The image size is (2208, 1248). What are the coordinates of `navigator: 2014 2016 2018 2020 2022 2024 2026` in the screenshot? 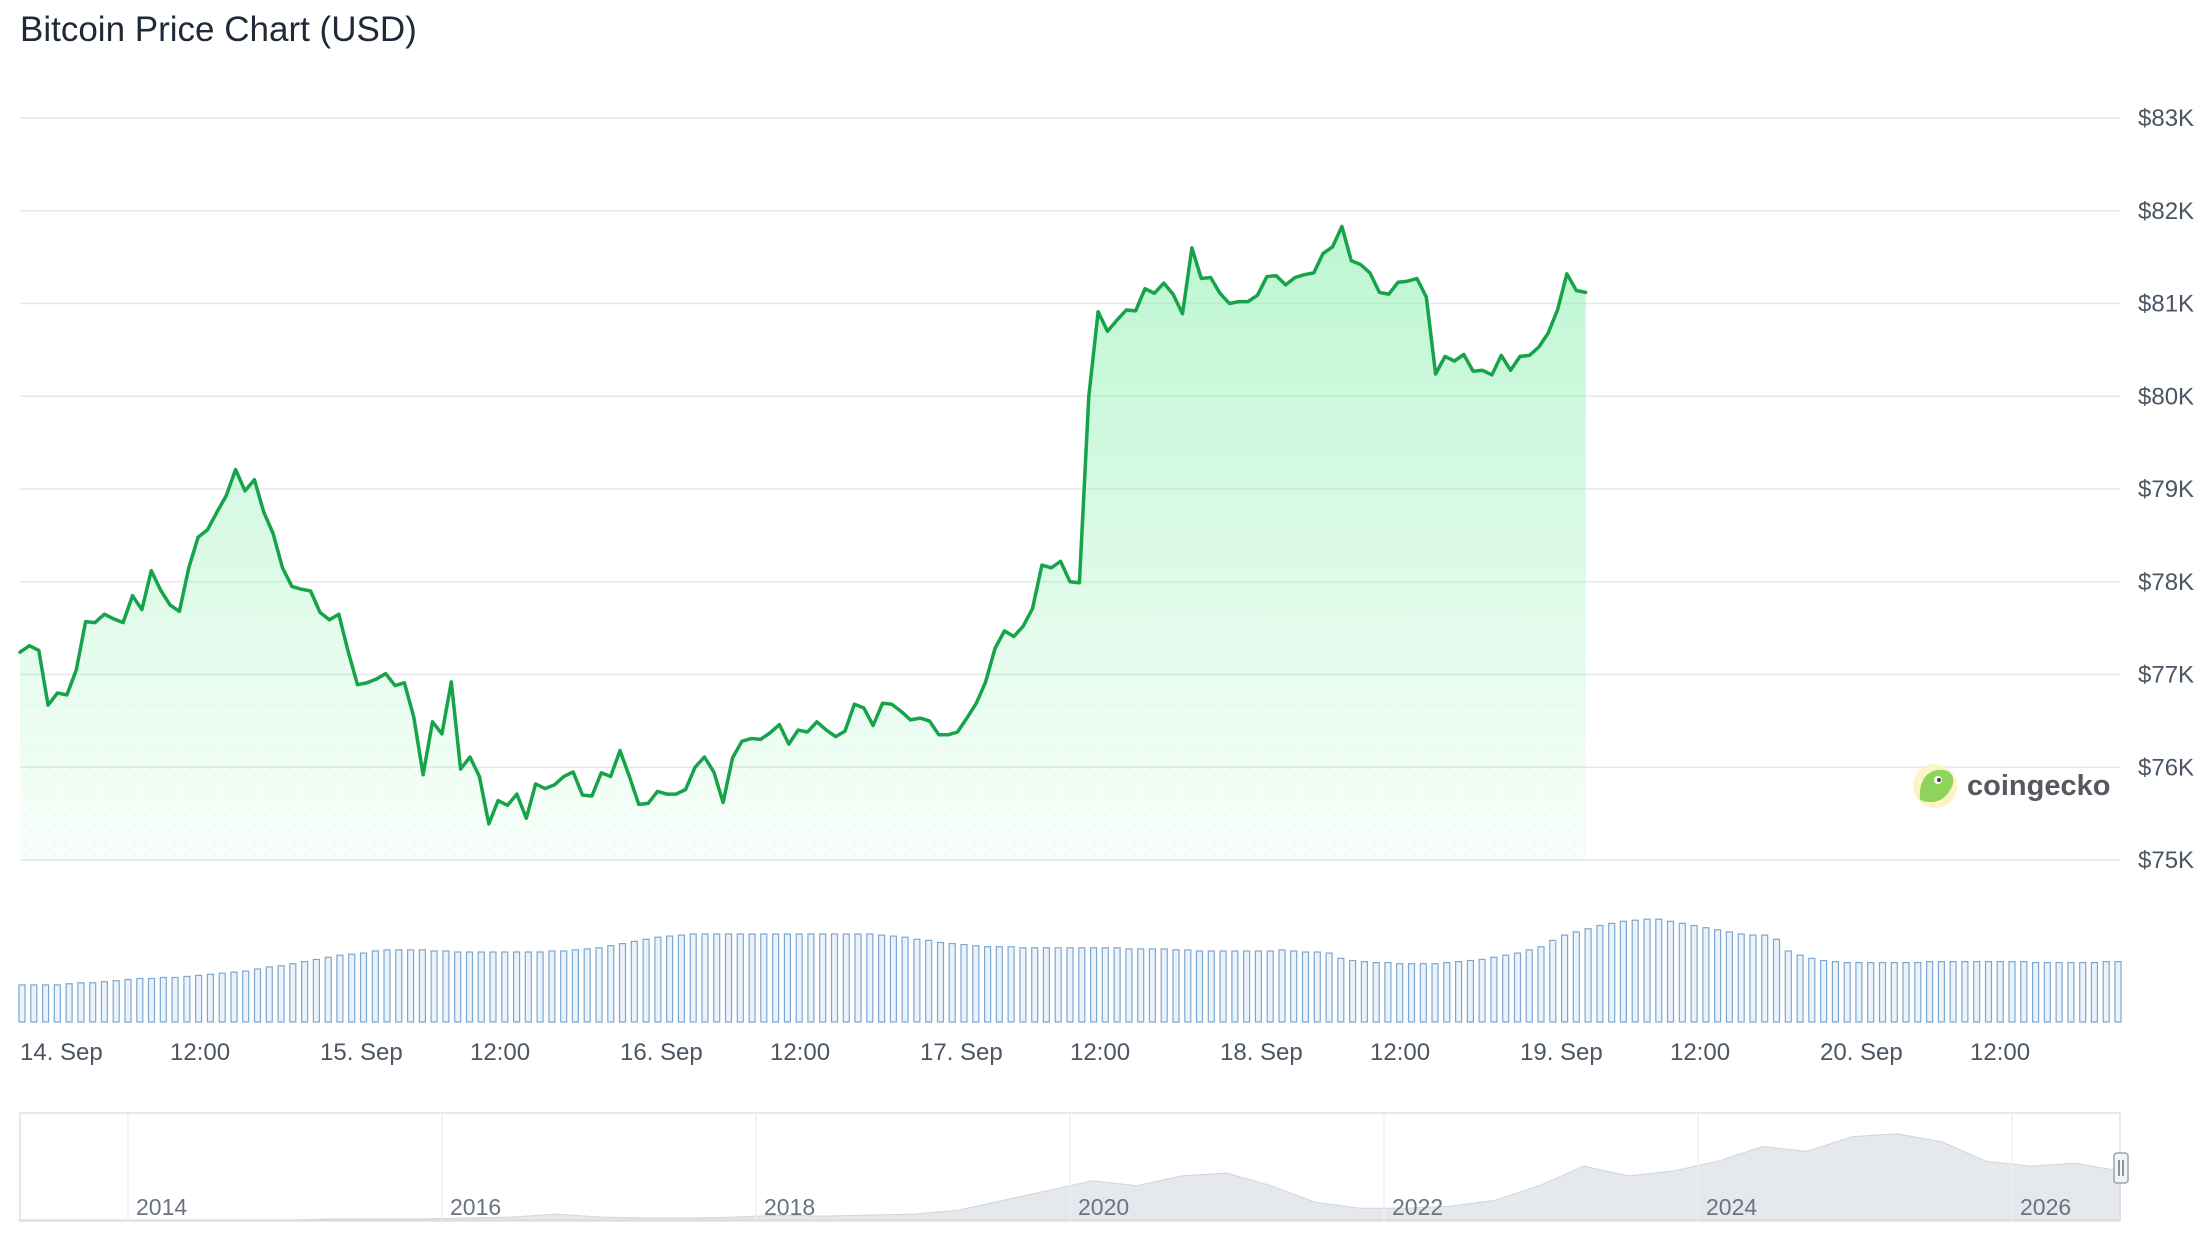 It's located at (1074, 1167).